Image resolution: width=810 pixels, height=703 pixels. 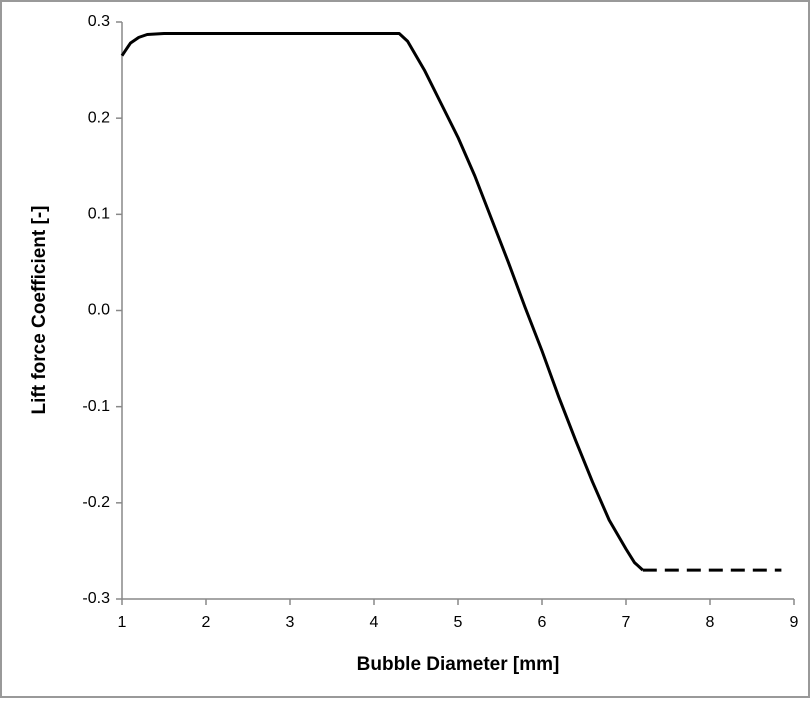 What do you see at coordinates (206, 622) in the screenshot?
I see `x-tick-label: 2` at bounding box center [206, 622].